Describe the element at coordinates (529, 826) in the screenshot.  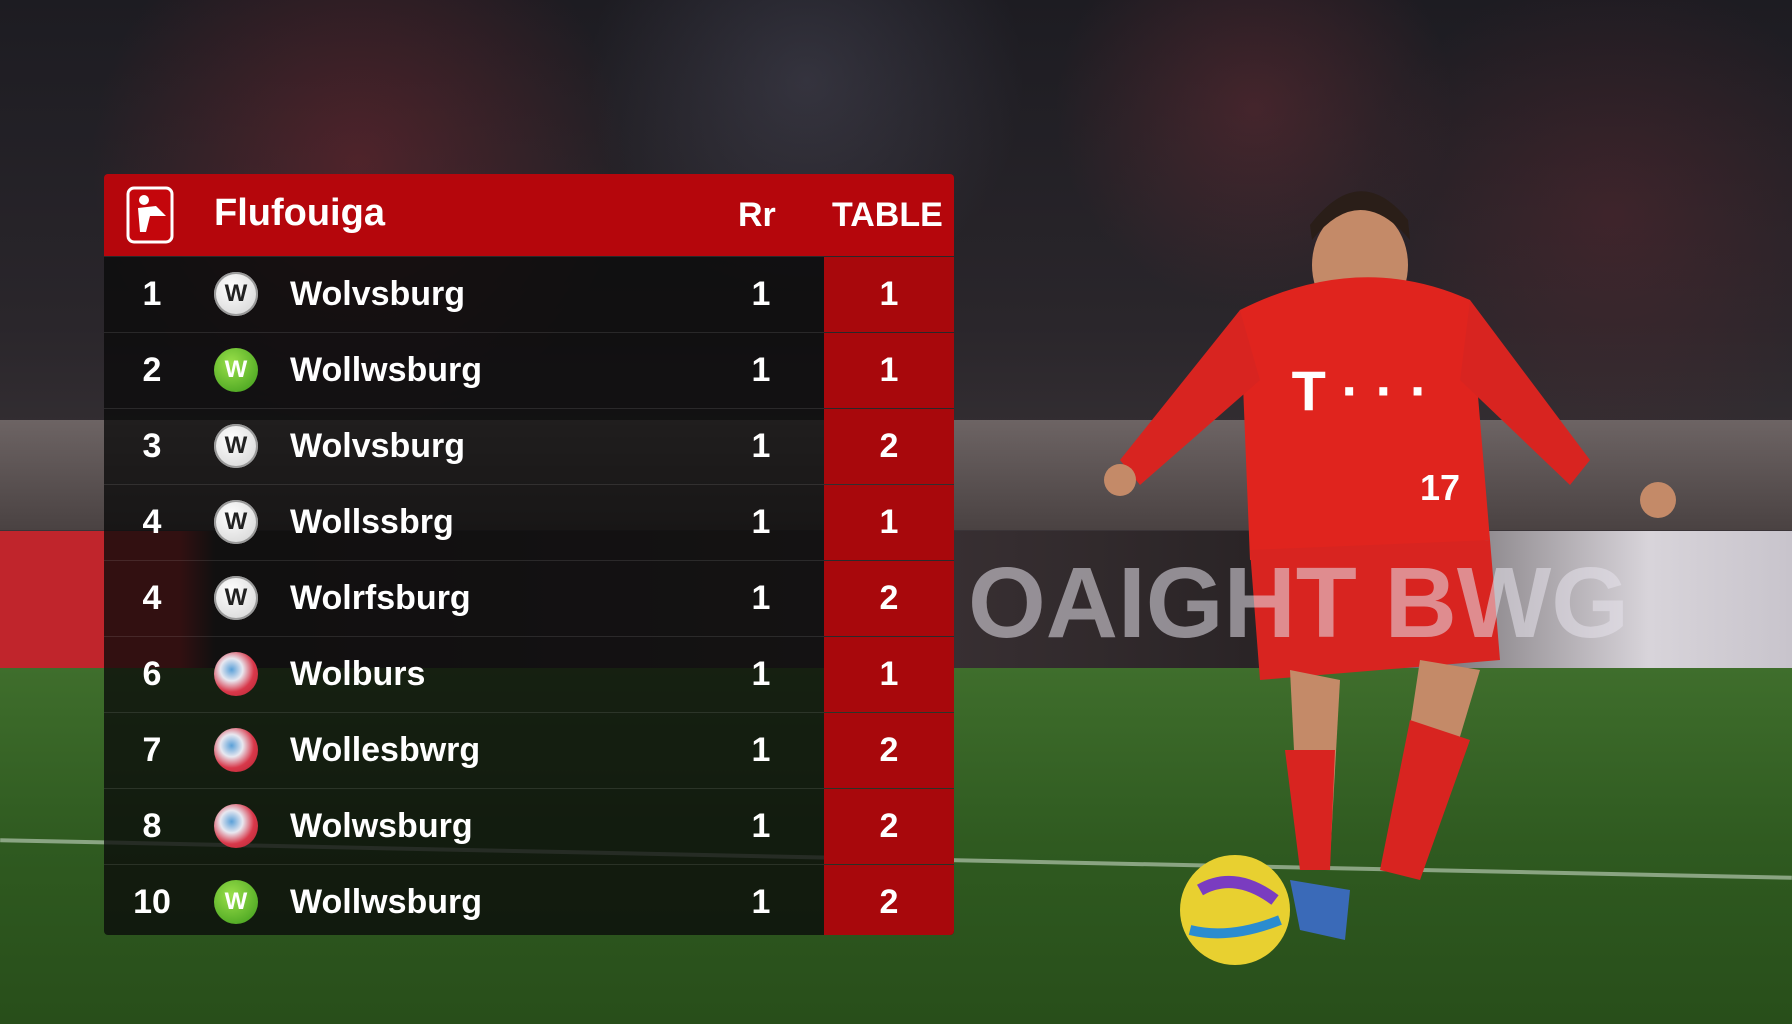
I see `table-row: 8 Wolwsburg 1 2` at that location.